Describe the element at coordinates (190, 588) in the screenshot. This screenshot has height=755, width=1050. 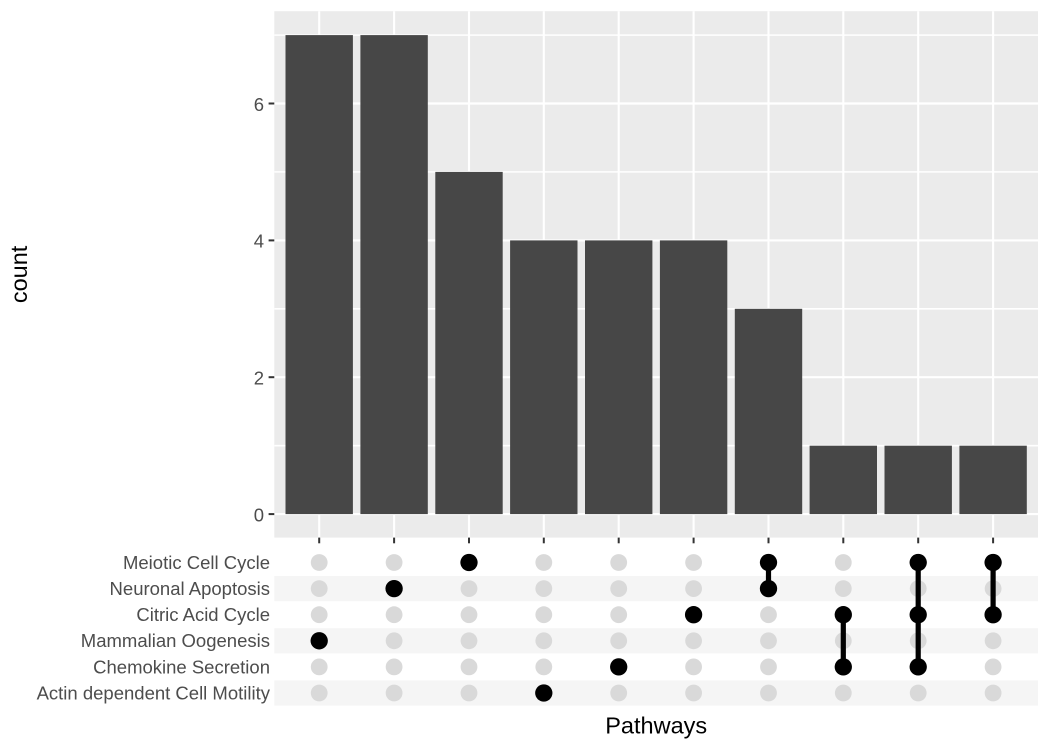
I see `svg-text: Neuronal Apoptosis` at that location.